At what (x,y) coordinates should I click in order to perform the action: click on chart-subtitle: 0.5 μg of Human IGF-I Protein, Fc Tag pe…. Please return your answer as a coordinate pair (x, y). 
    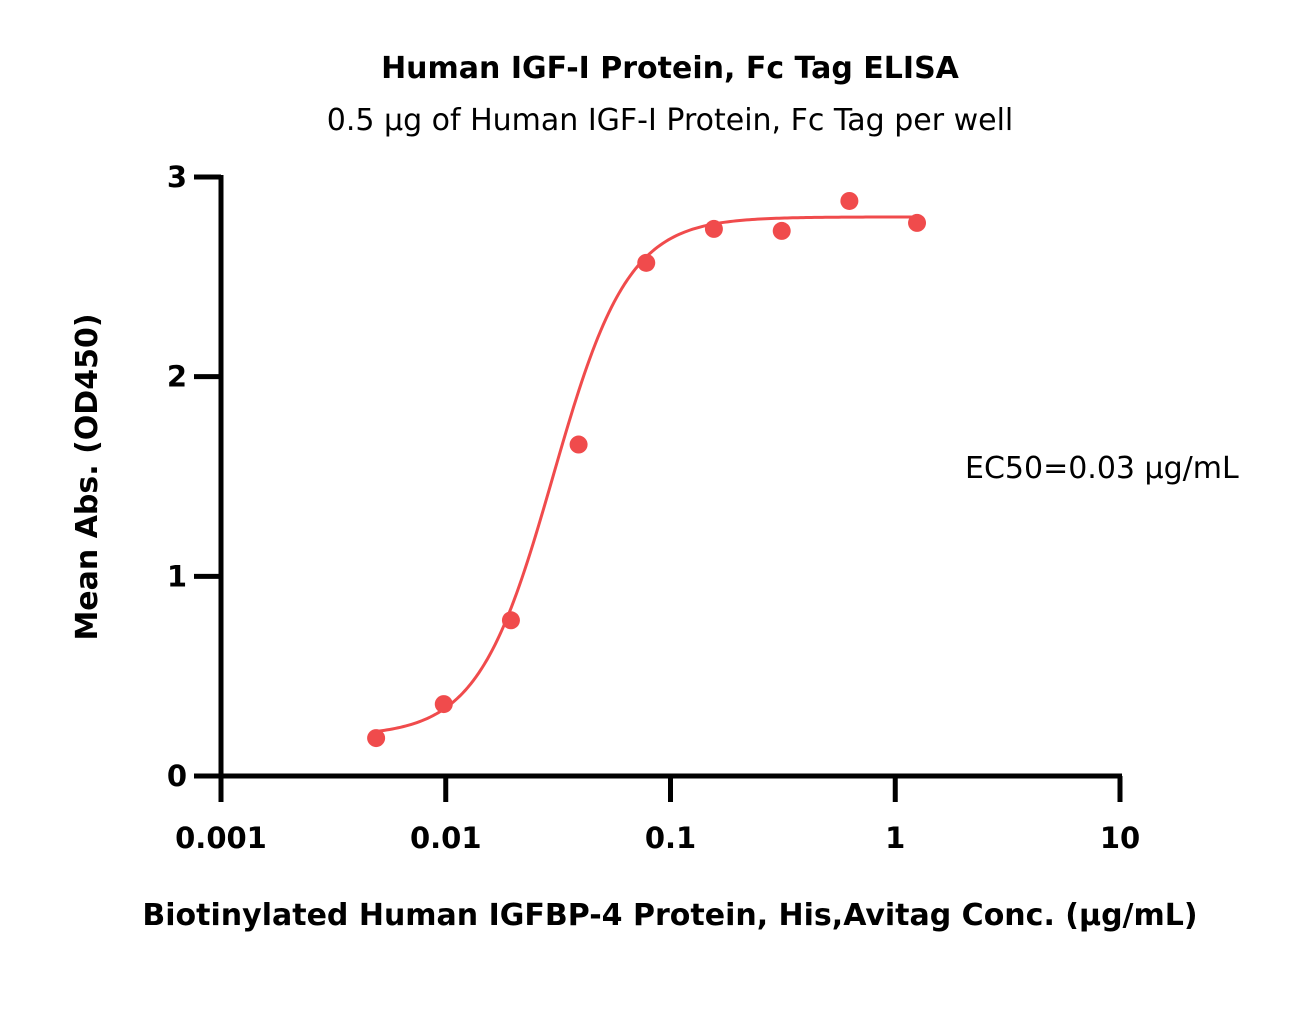
    Looking at the image, I should click on (670, 120).